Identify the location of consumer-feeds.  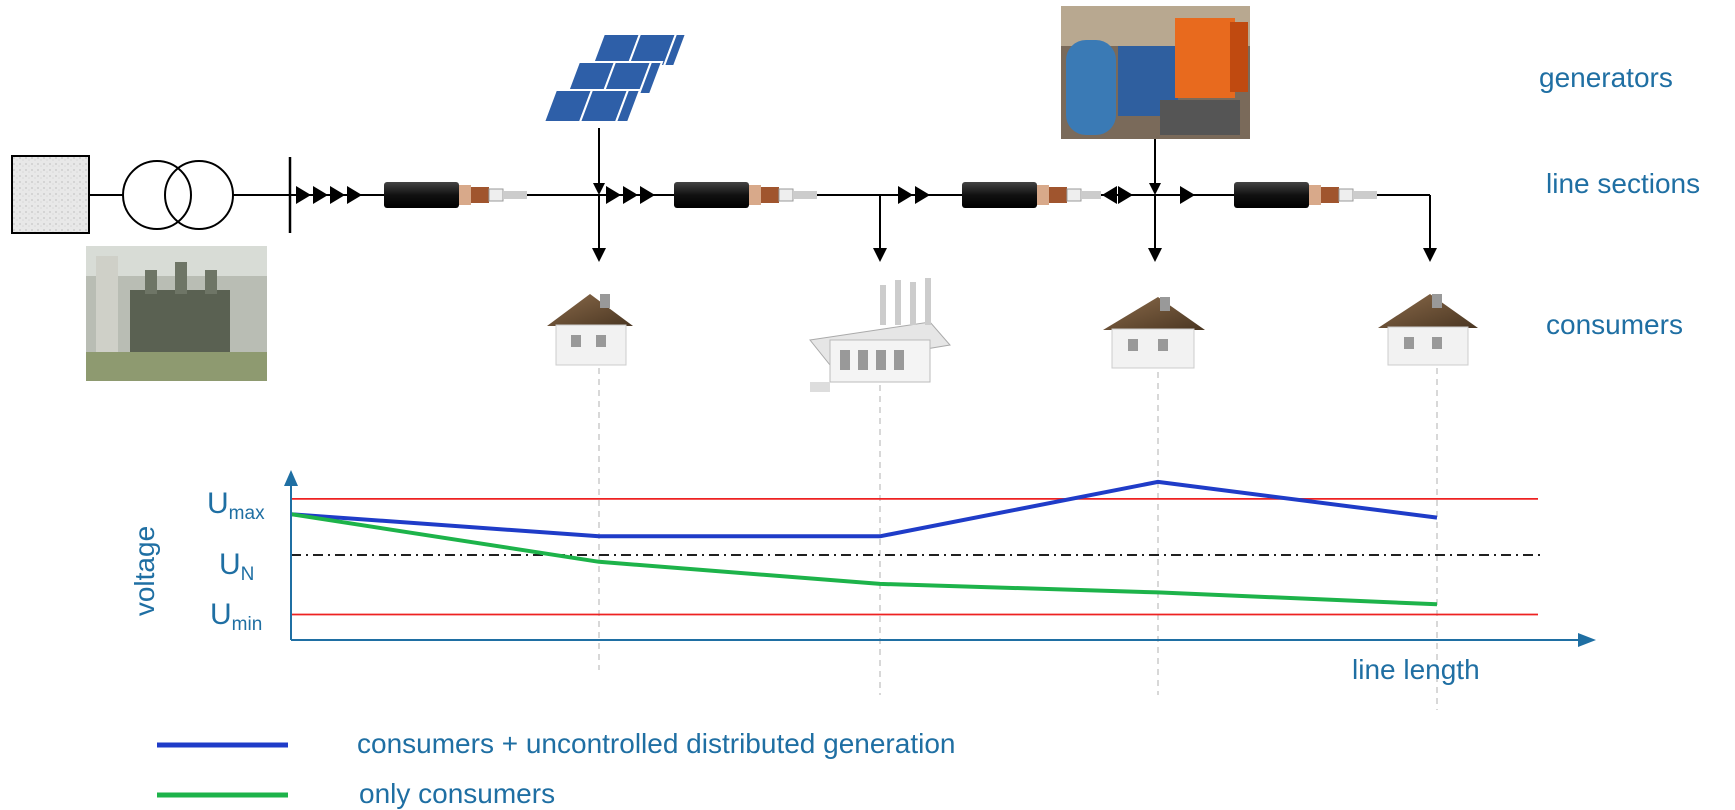
(1014, 228).